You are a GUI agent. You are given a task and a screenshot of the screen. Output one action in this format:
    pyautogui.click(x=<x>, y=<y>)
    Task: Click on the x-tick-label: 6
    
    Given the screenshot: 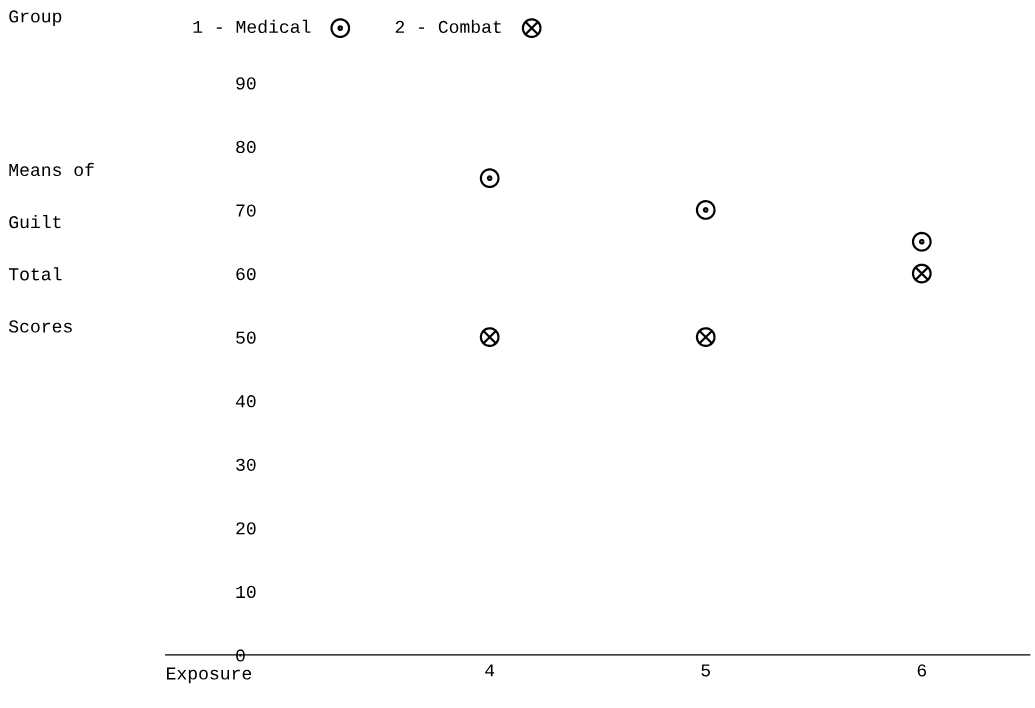 What is the action you would take?
    pyautogui.click(x=922, y=670)
    